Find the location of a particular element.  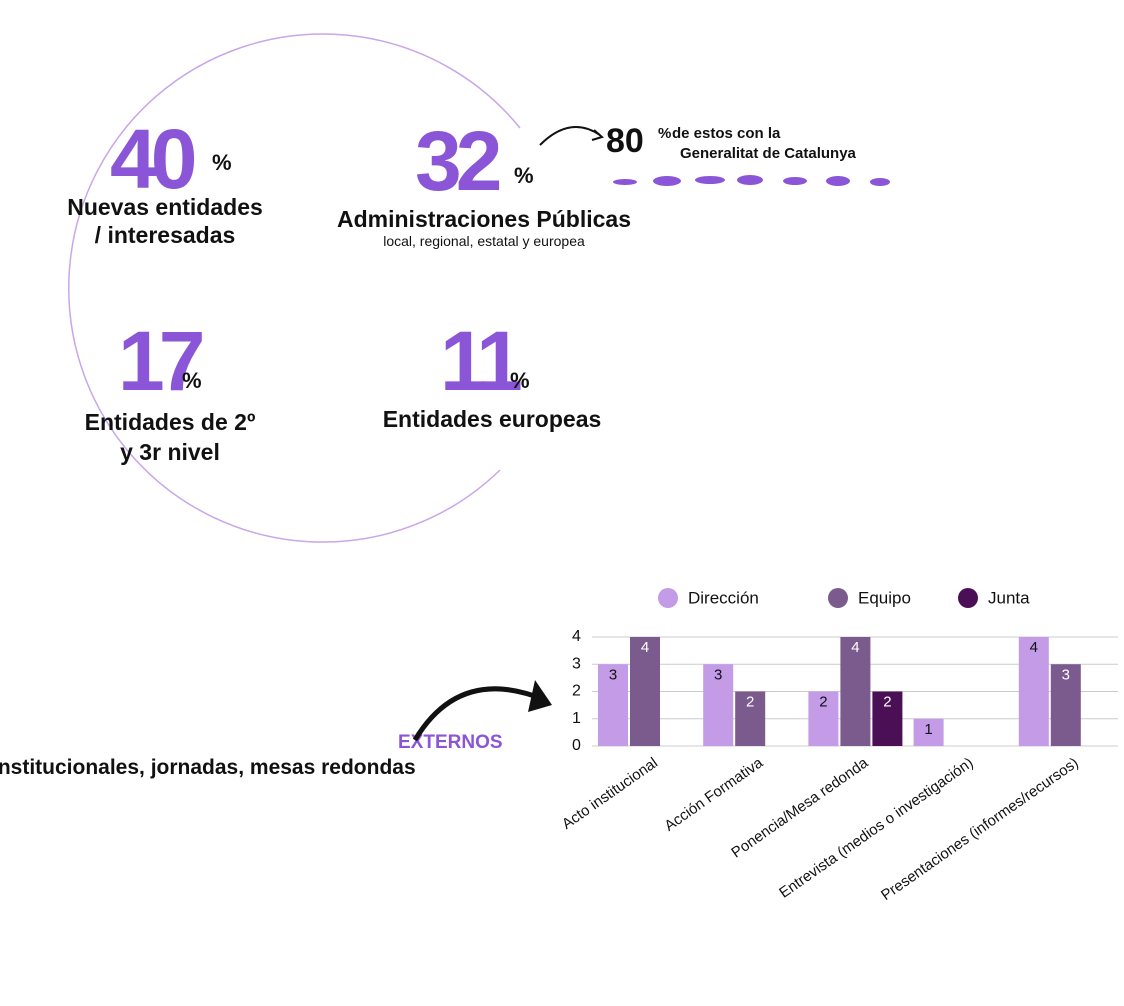

y-tick-label: 0 is located at coordinates (576, 745).